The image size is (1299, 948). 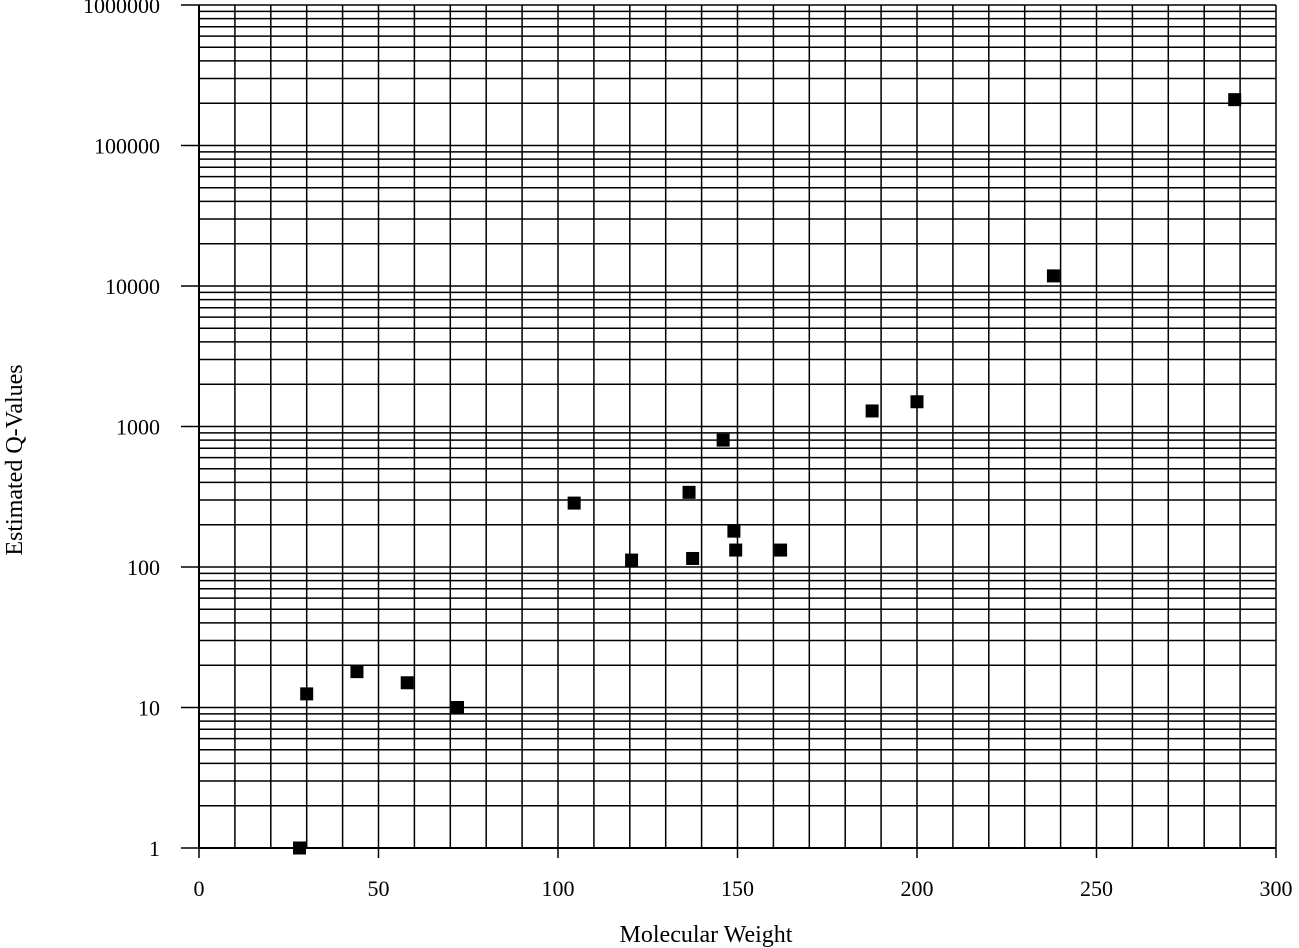 What do you see at coordinates (132, 286) in the screenshot?
I see `y-tick-label: 10000` at bounding box center [132, 286].